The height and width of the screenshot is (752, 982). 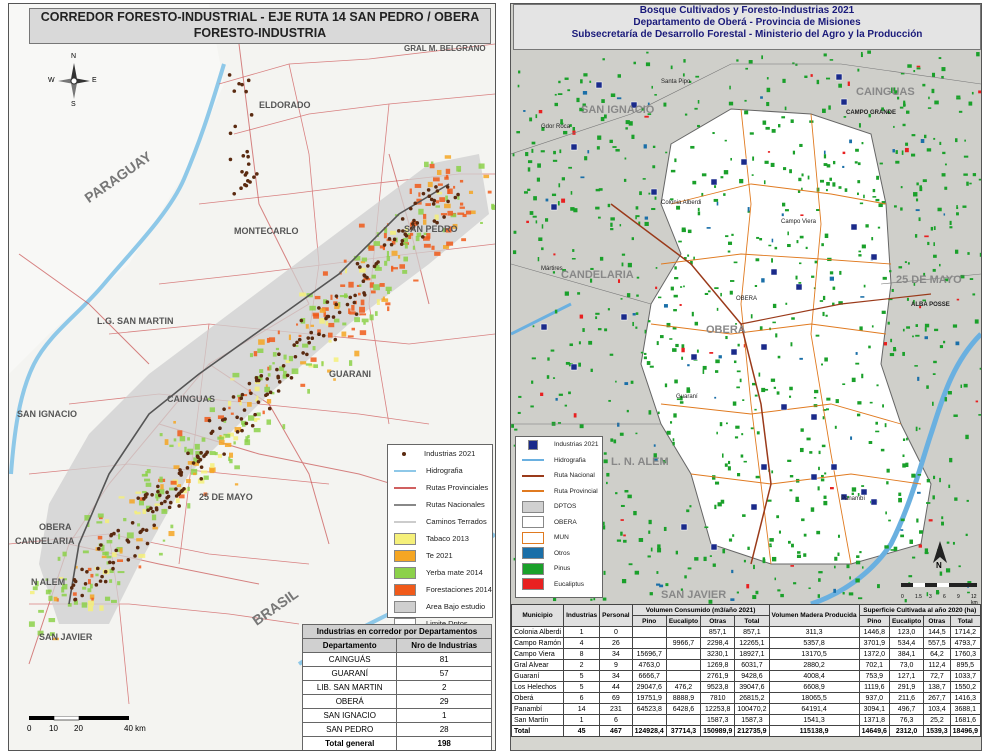 I want to click on label-alem: N ALEM, so click(x=48, y=582).